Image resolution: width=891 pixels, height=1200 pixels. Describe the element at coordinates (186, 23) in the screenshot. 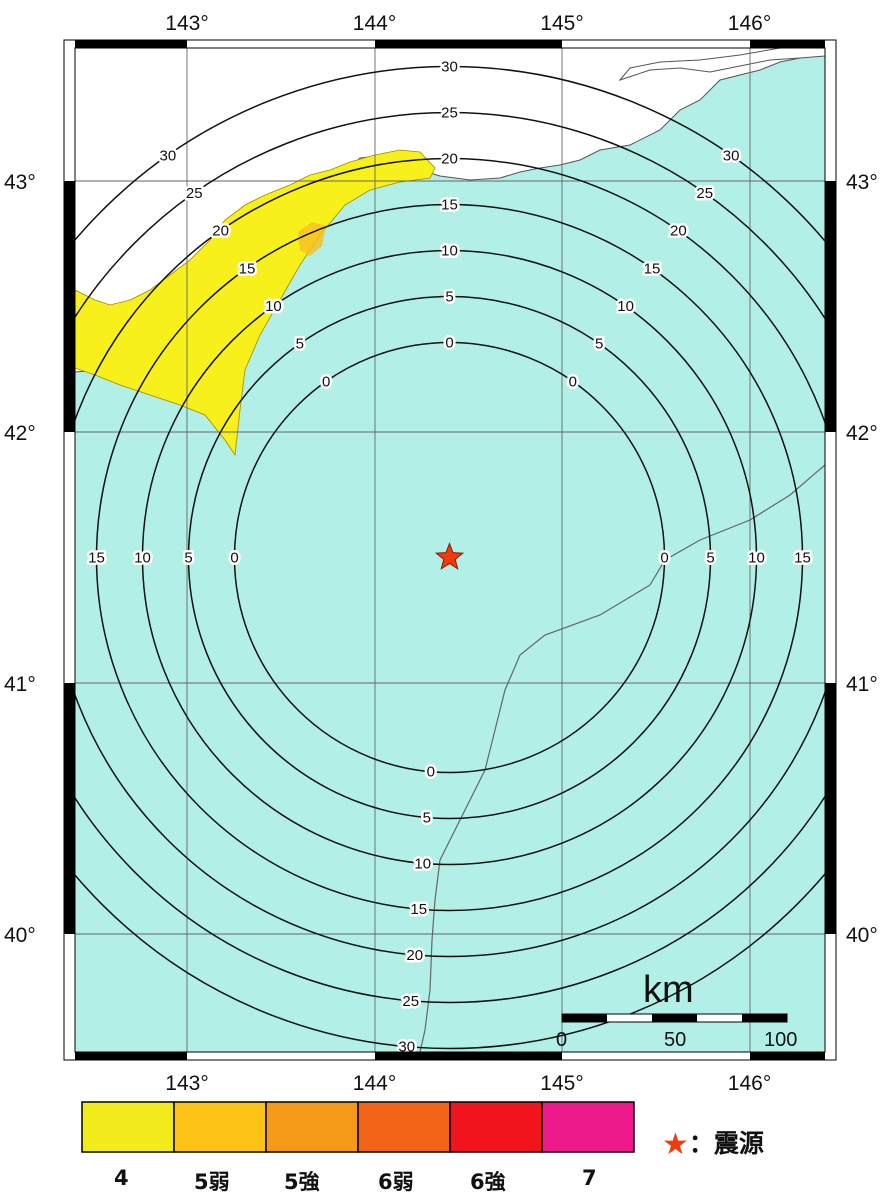

I see `top-lon-label-143: 143°` at that location.